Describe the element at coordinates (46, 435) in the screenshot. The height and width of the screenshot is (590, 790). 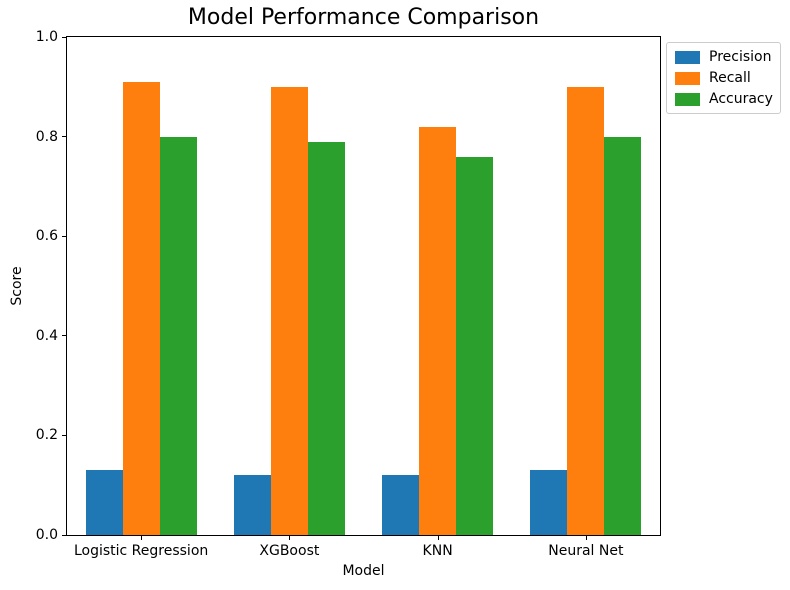
I see `y-tick-label: 0.2` at that location.